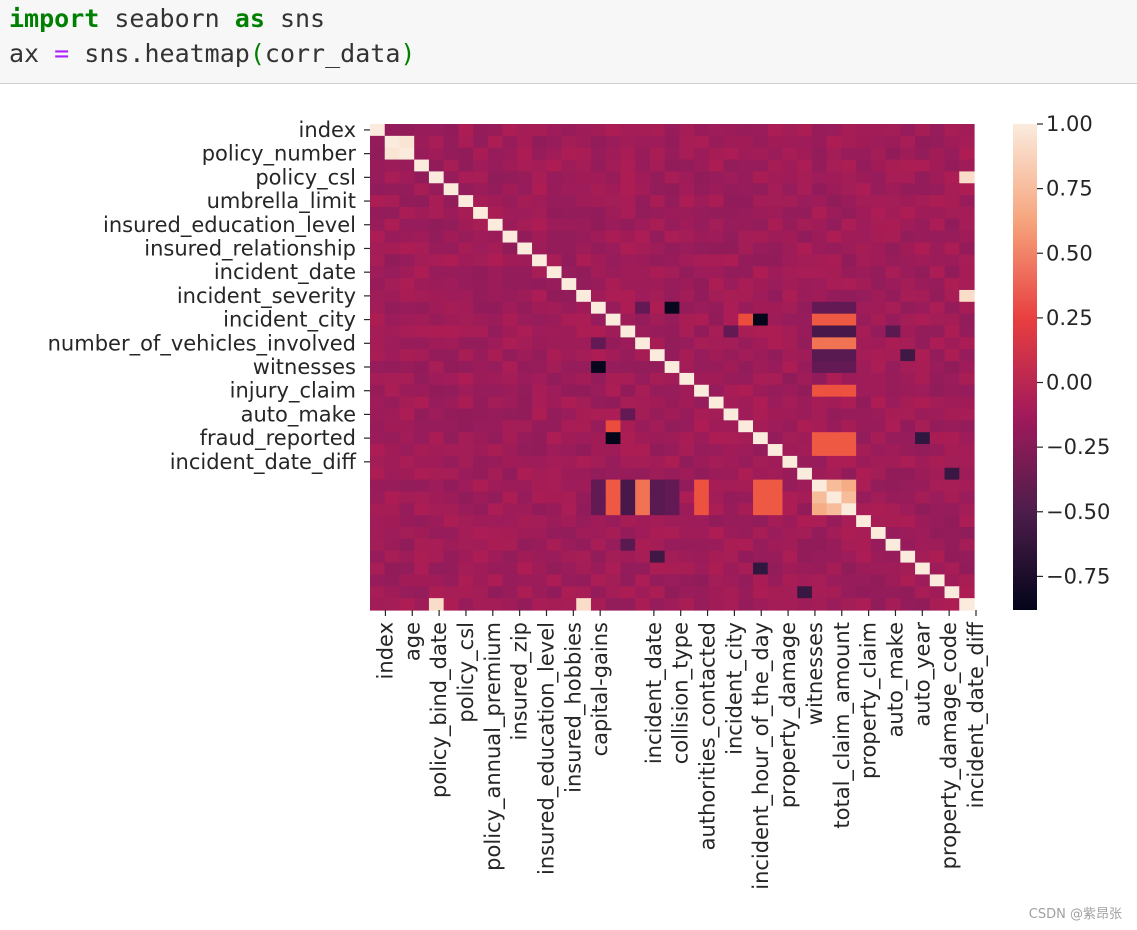  What do you see at coordinates (408, 53) in the screenshot?
I see `close-paren: )` at bounding box center [408, 53].